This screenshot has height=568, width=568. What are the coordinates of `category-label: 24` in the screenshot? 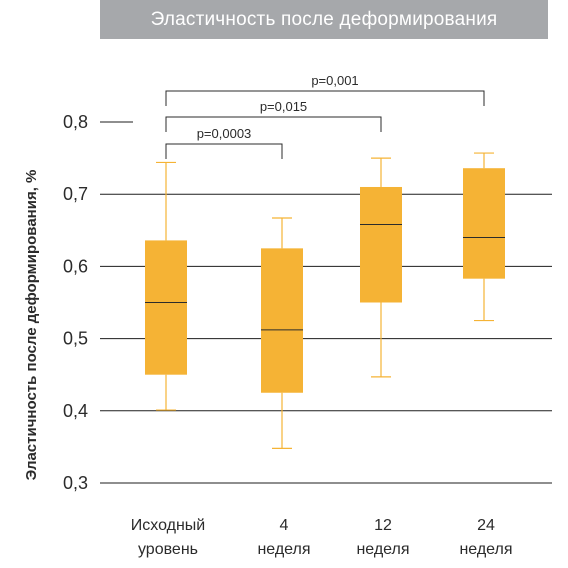 It's located at (486, 525).